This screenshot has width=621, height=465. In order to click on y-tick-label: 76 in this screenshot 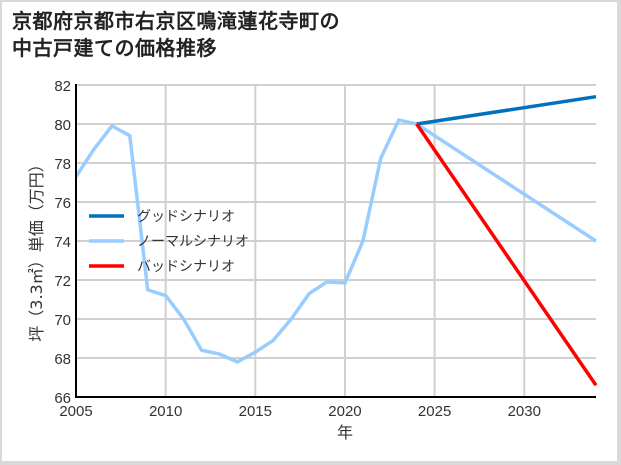, I will do `click(62, 203)`.